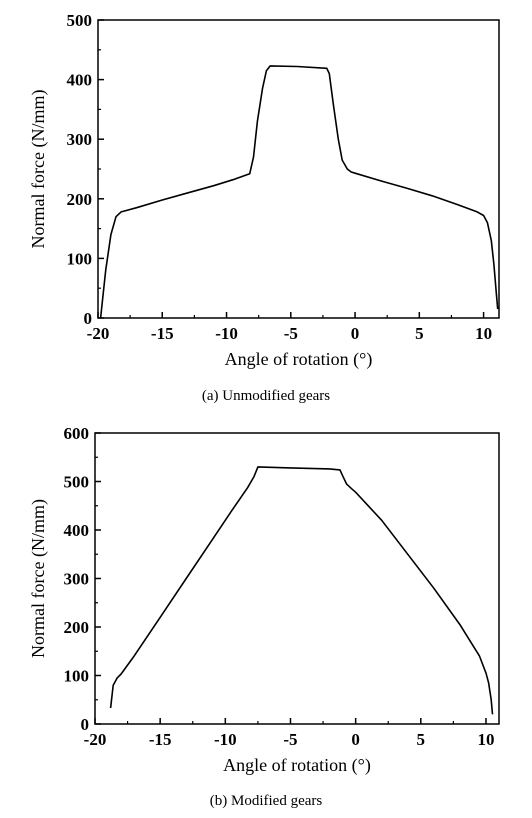  Describe the element at coordinates (80, 80) in the screenshot. I see `y-tick-label-a: 400` at that location.